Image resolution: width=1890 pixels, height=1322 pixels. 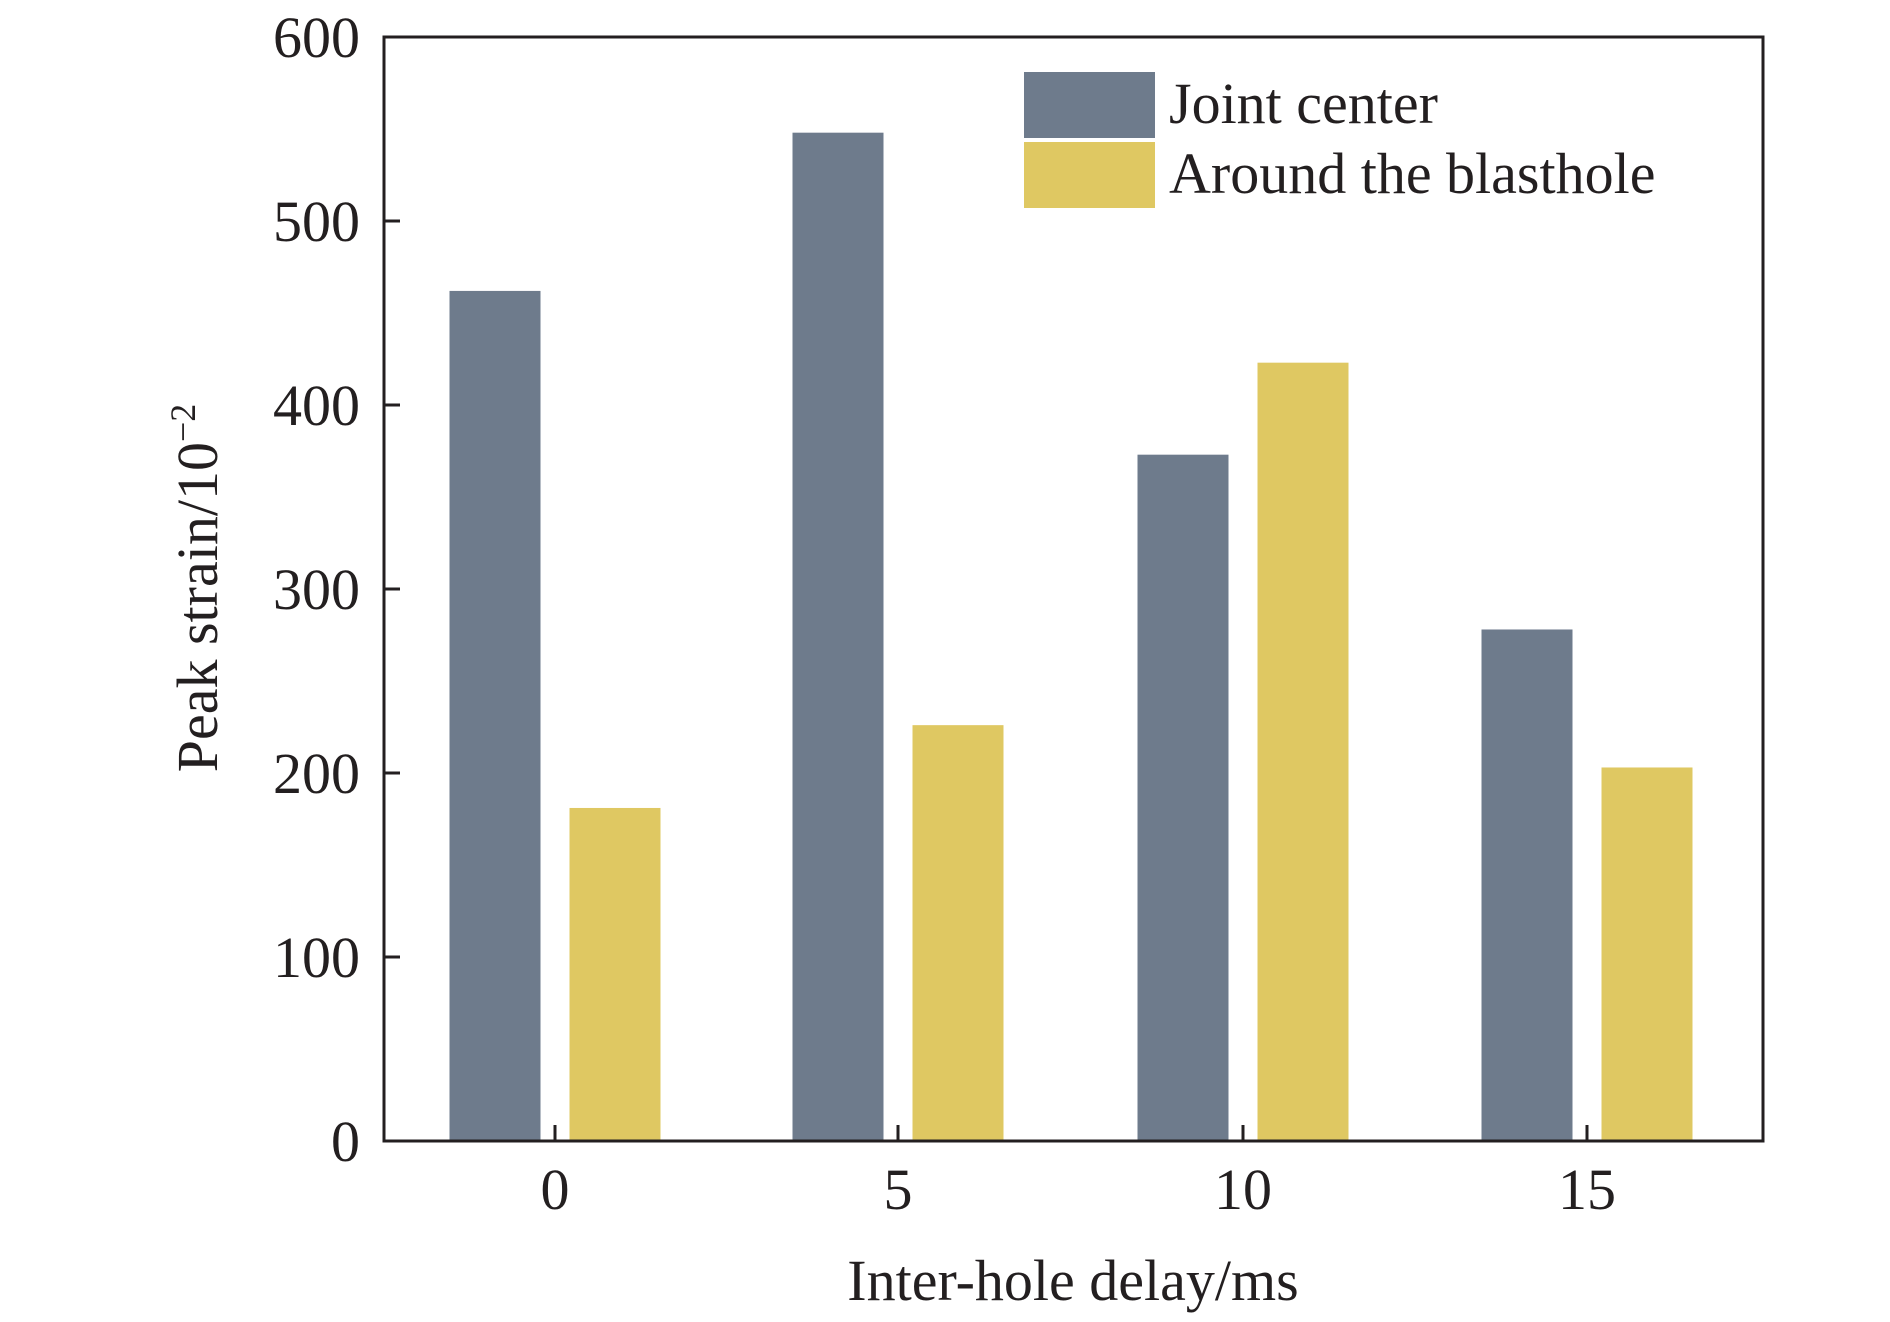 I want to click on legend-swatch-joint-center, so click(x=1089, y=105).